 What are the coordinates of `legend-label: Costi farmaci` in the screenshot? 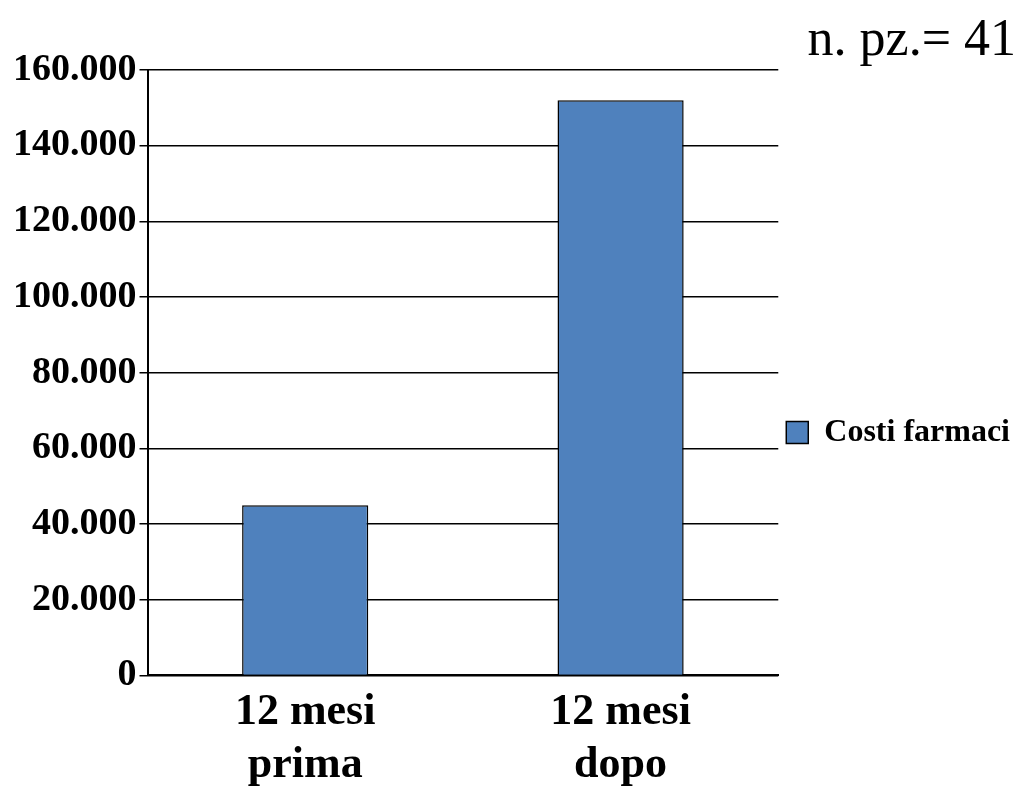 It's located at (917, 429).